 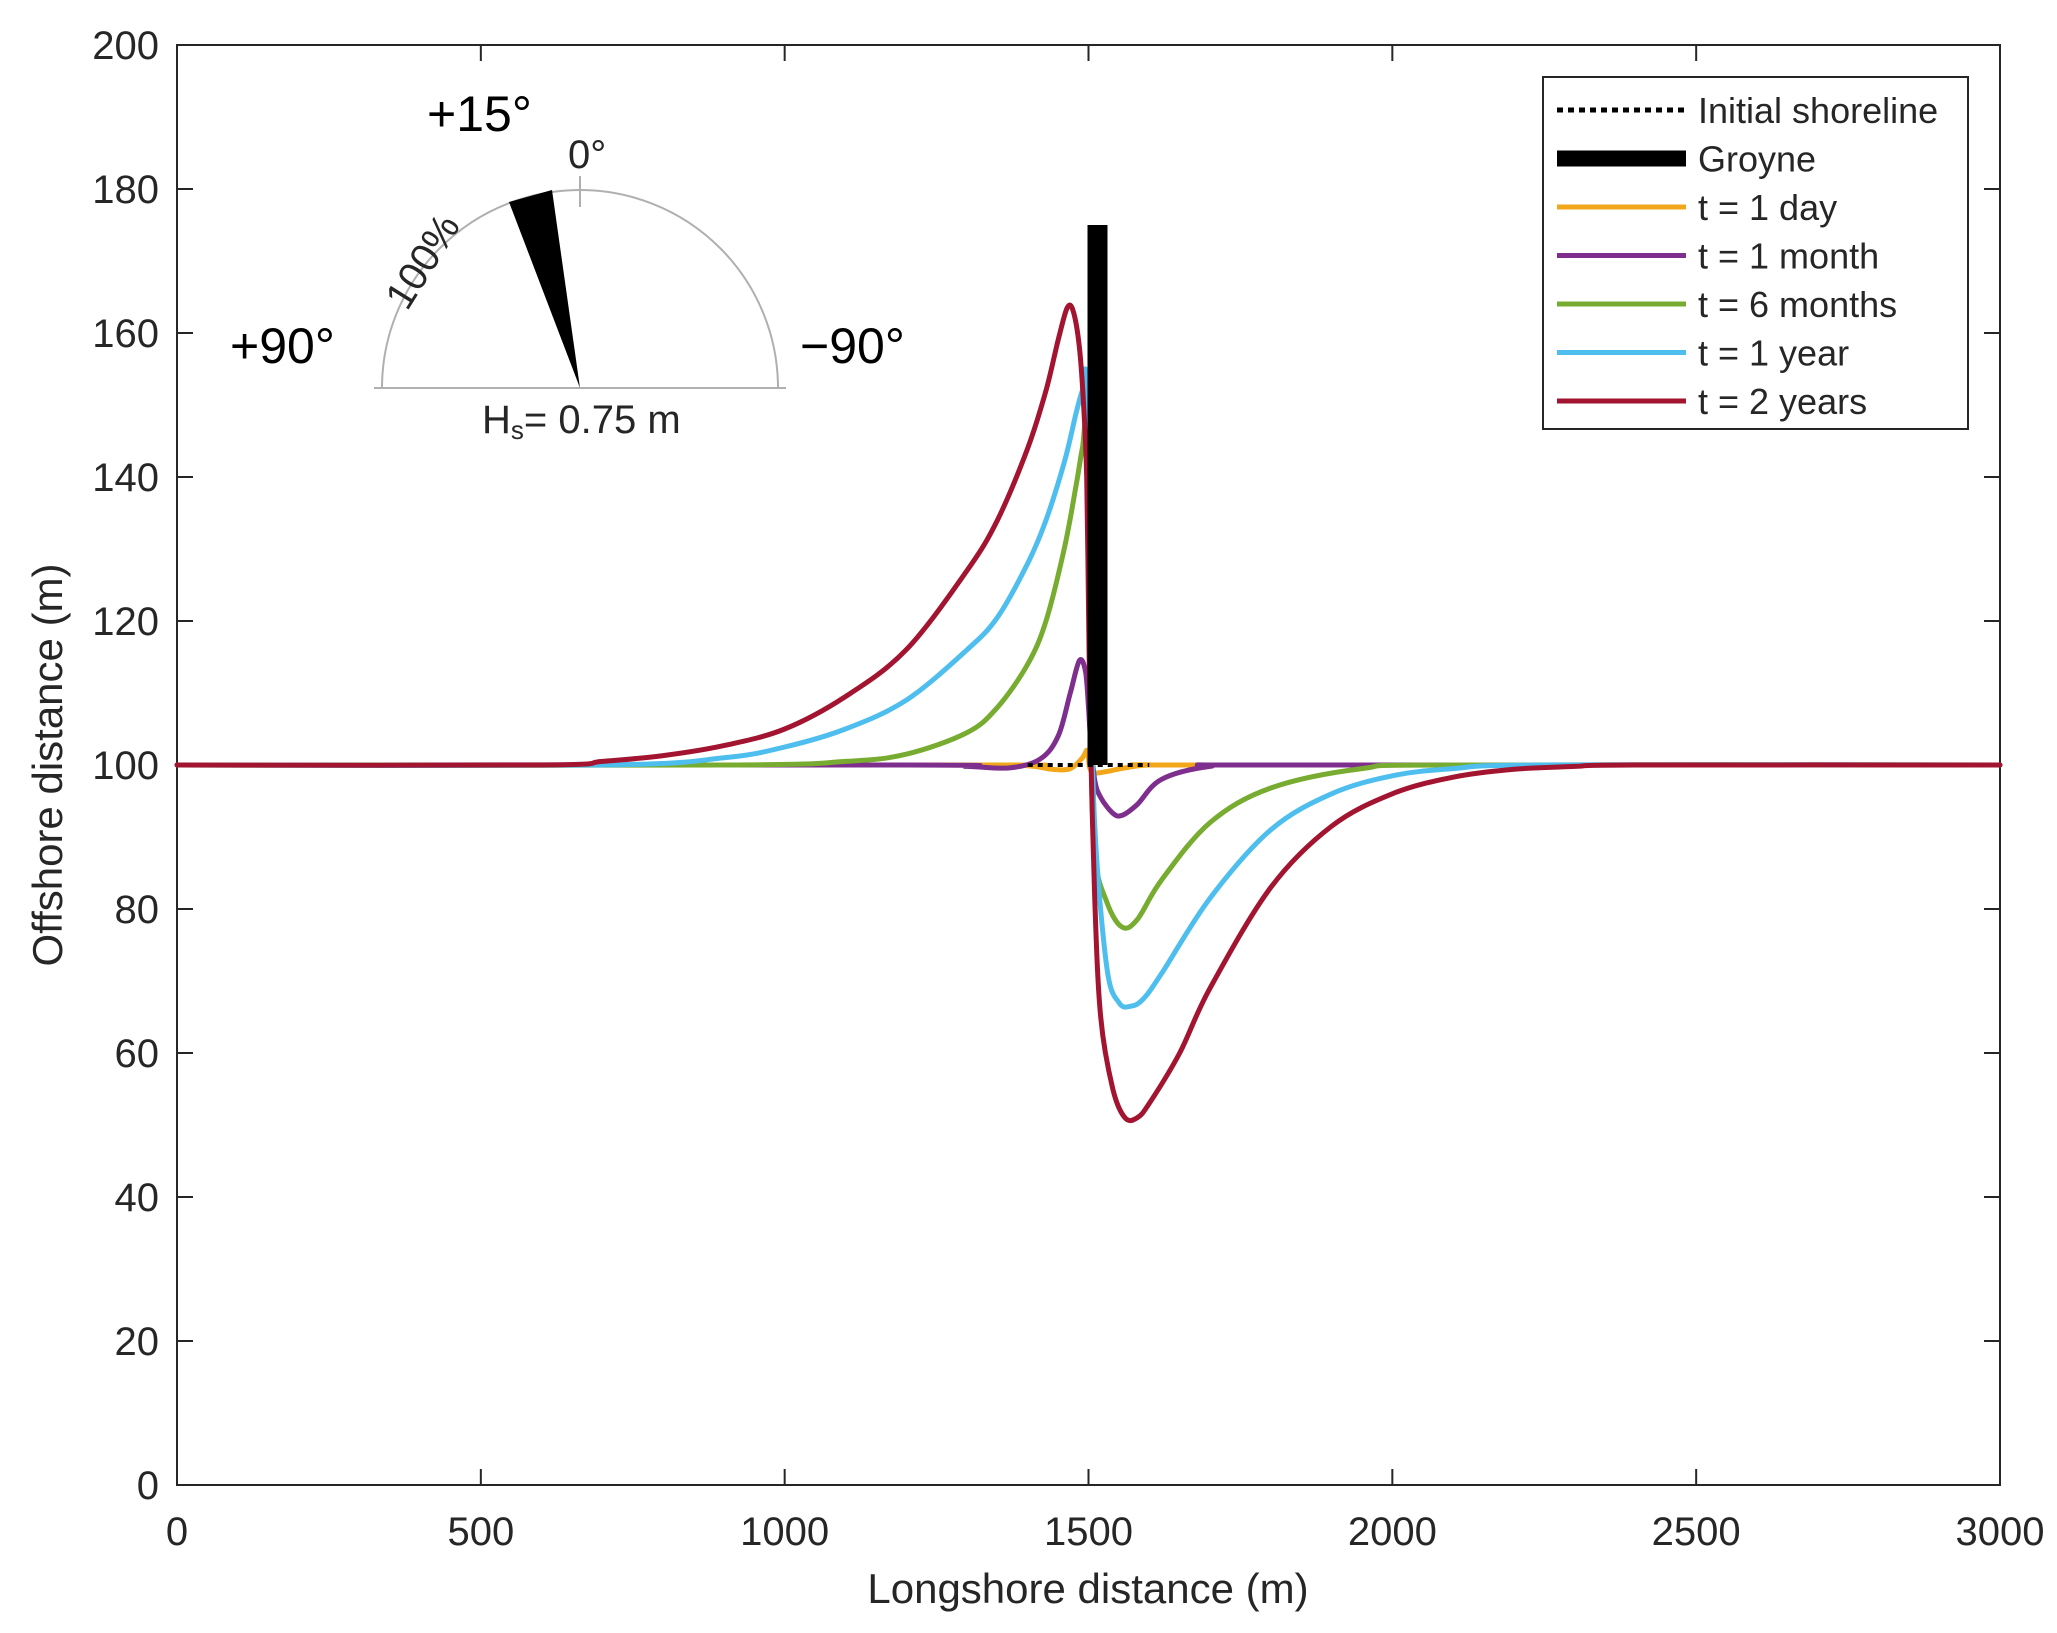 What do you see at coordinates (137, 1342) in the screenshot?
I see `y-tick-label: 20` at bounding box center [137, 1342].